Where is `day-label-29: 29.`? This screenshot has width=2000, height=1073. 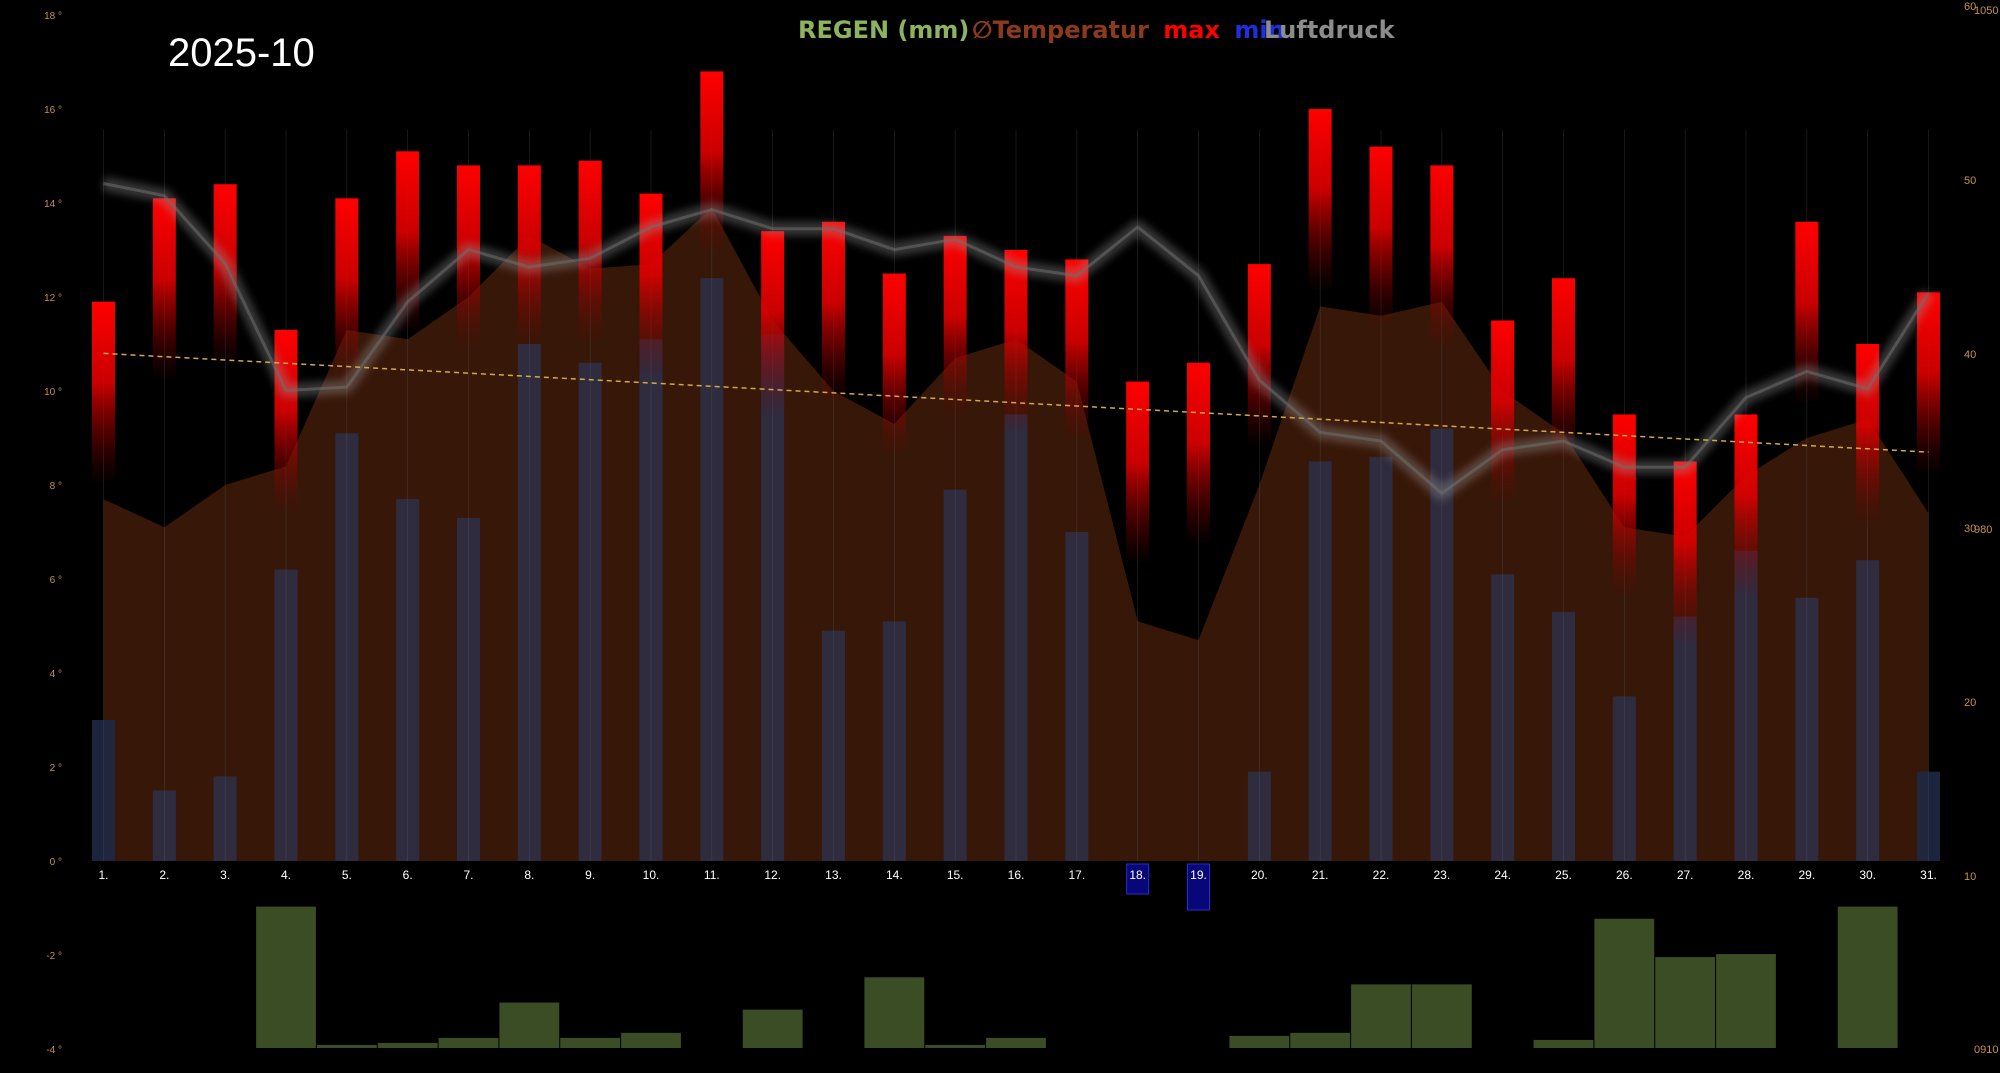
day-label-29: 29. is located at coordinates (1806, 875).